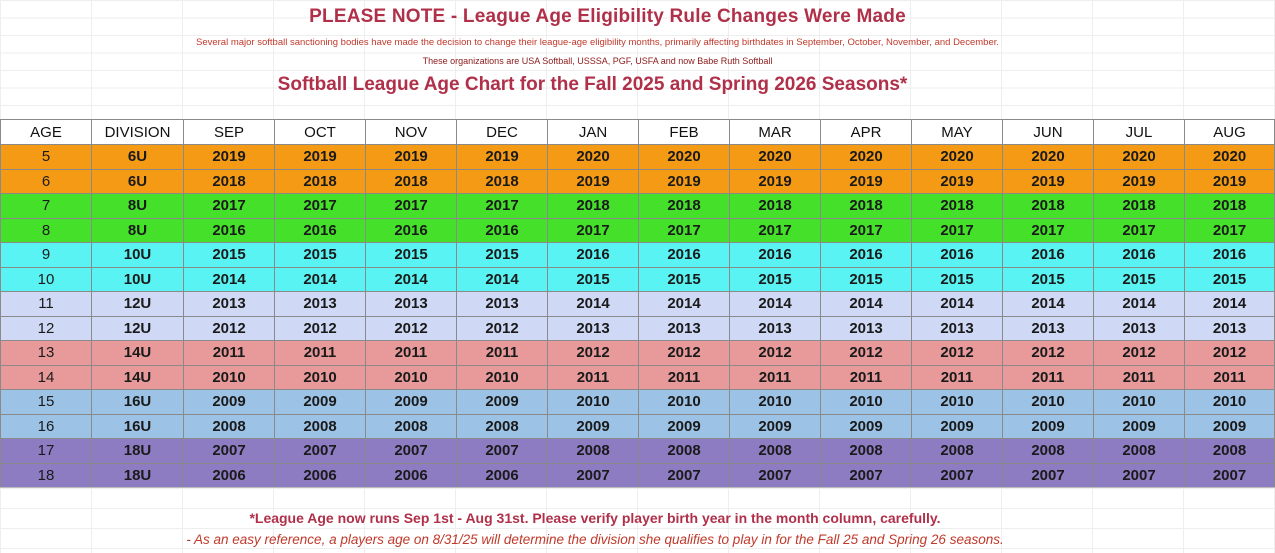  Describe the element at coordinates (593, 132) in the screenshot. I see `column-header-jan: JAN` at that location.